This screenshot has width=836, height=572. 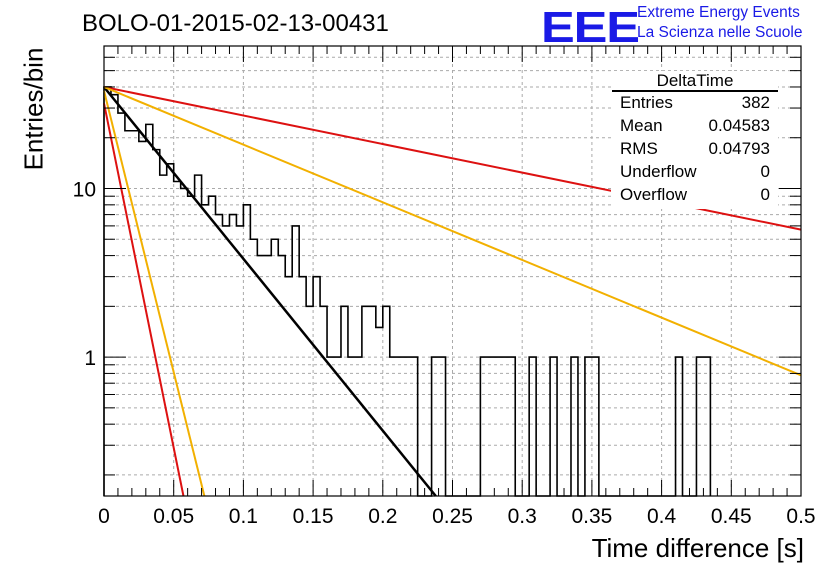 I want to click on y-tick-label: 10, so click(x=84, y=189).